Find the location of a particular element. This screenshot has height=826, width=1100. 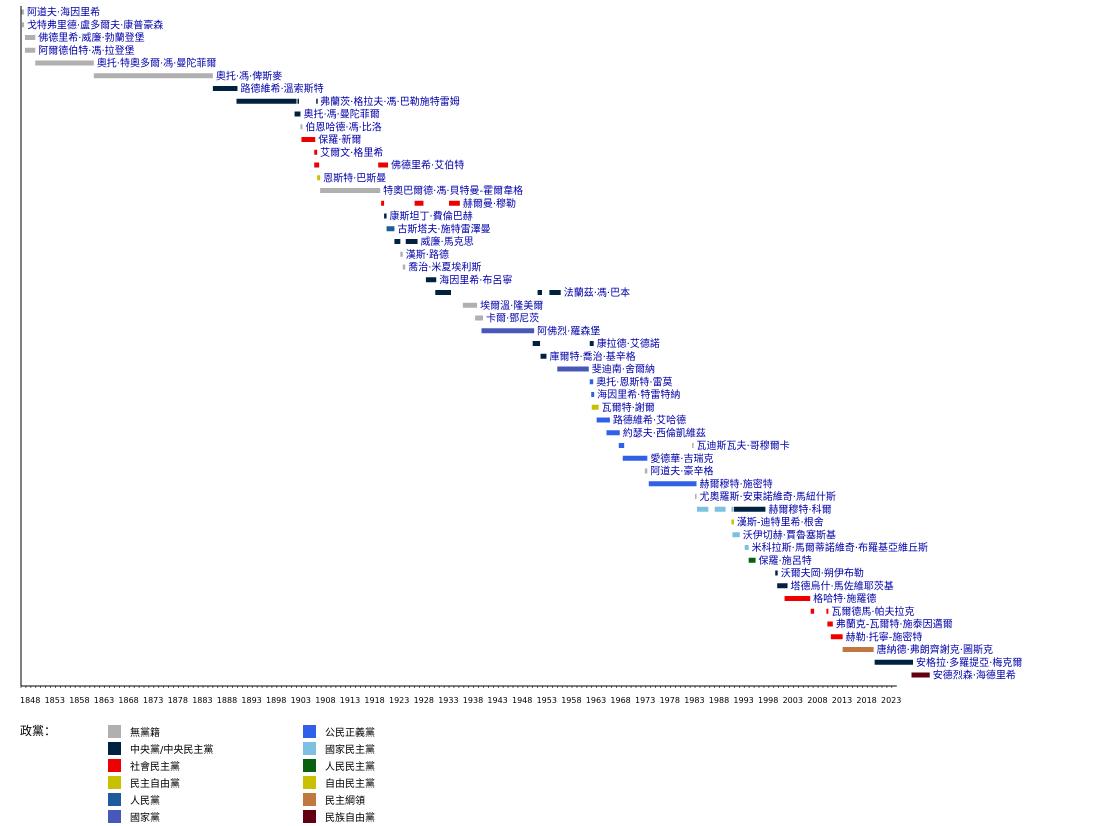

tick-label: 1968 is located at coordinates (620, 700).